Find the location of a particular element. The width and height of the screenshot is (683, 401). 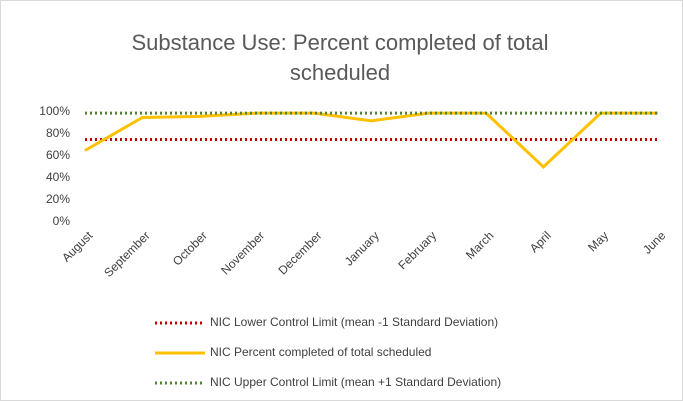

y-tick-label: 80% is located at coordinates (58, 133).